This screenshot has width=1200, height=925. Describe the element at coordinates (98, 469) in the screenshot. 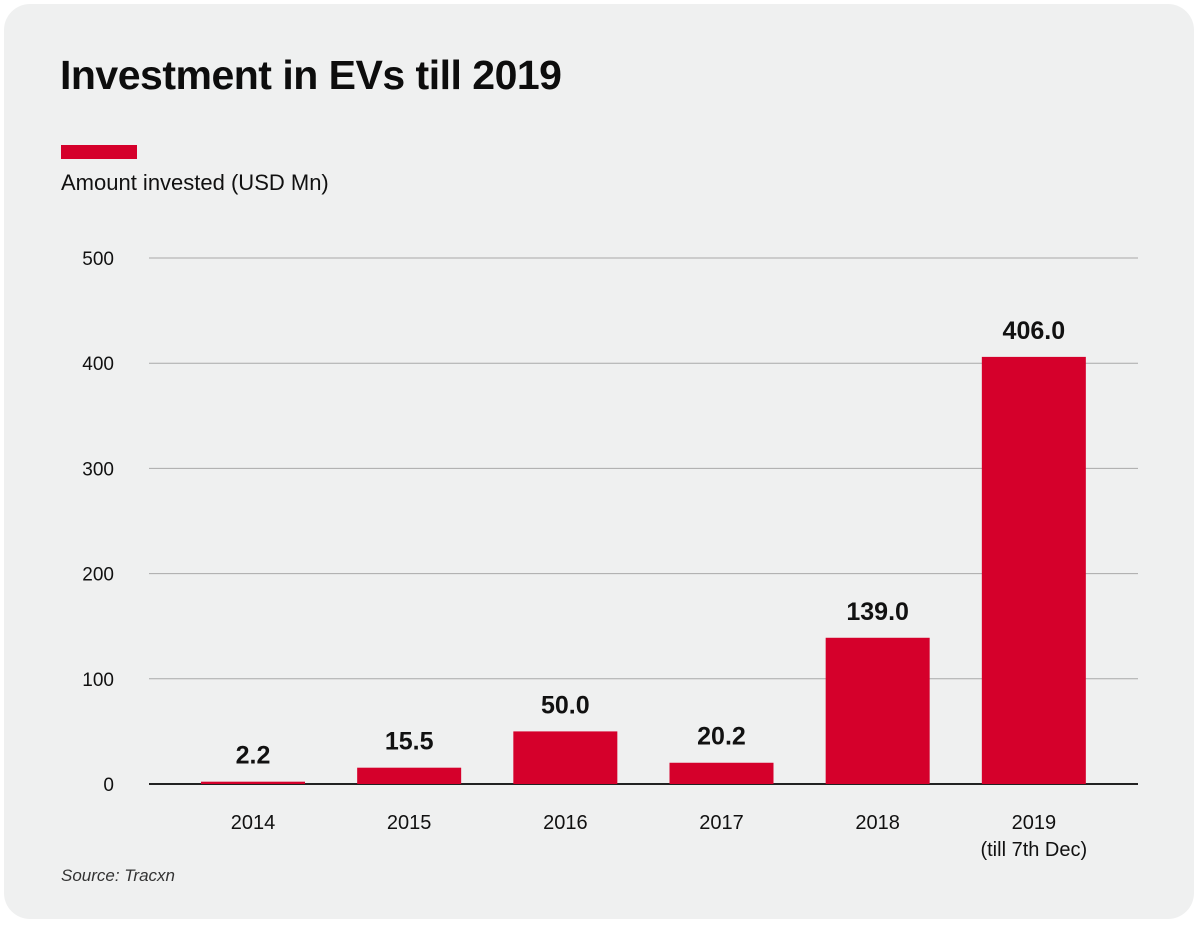

I see `y-tick-label: 300` at that location.